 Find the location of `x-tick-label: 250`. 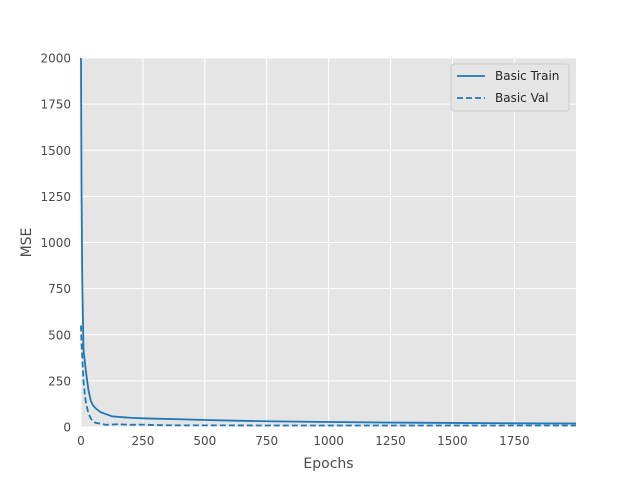

x-tick-label: 250 is located at coordinates (142, 441).